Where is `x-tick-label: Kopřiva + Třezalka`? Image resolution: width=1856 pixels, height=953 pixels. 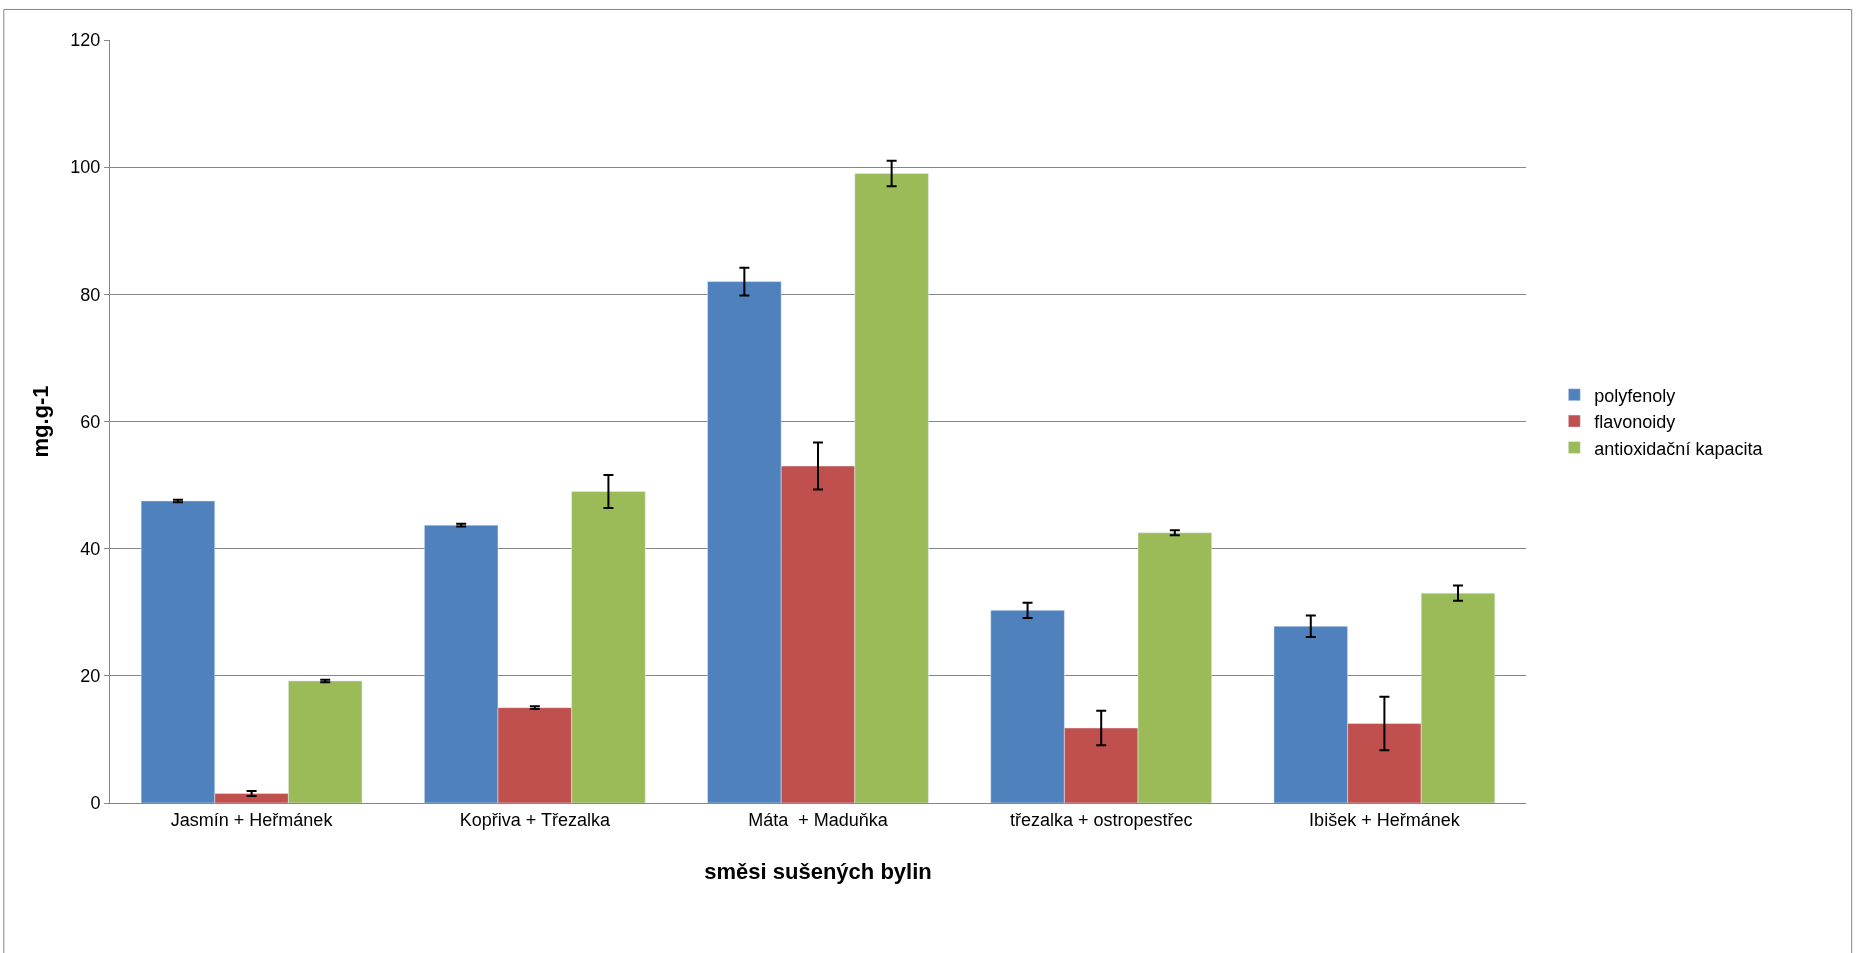
x-tick-label: Kopřiva + Třezalka is located at coordinates (535, 819).